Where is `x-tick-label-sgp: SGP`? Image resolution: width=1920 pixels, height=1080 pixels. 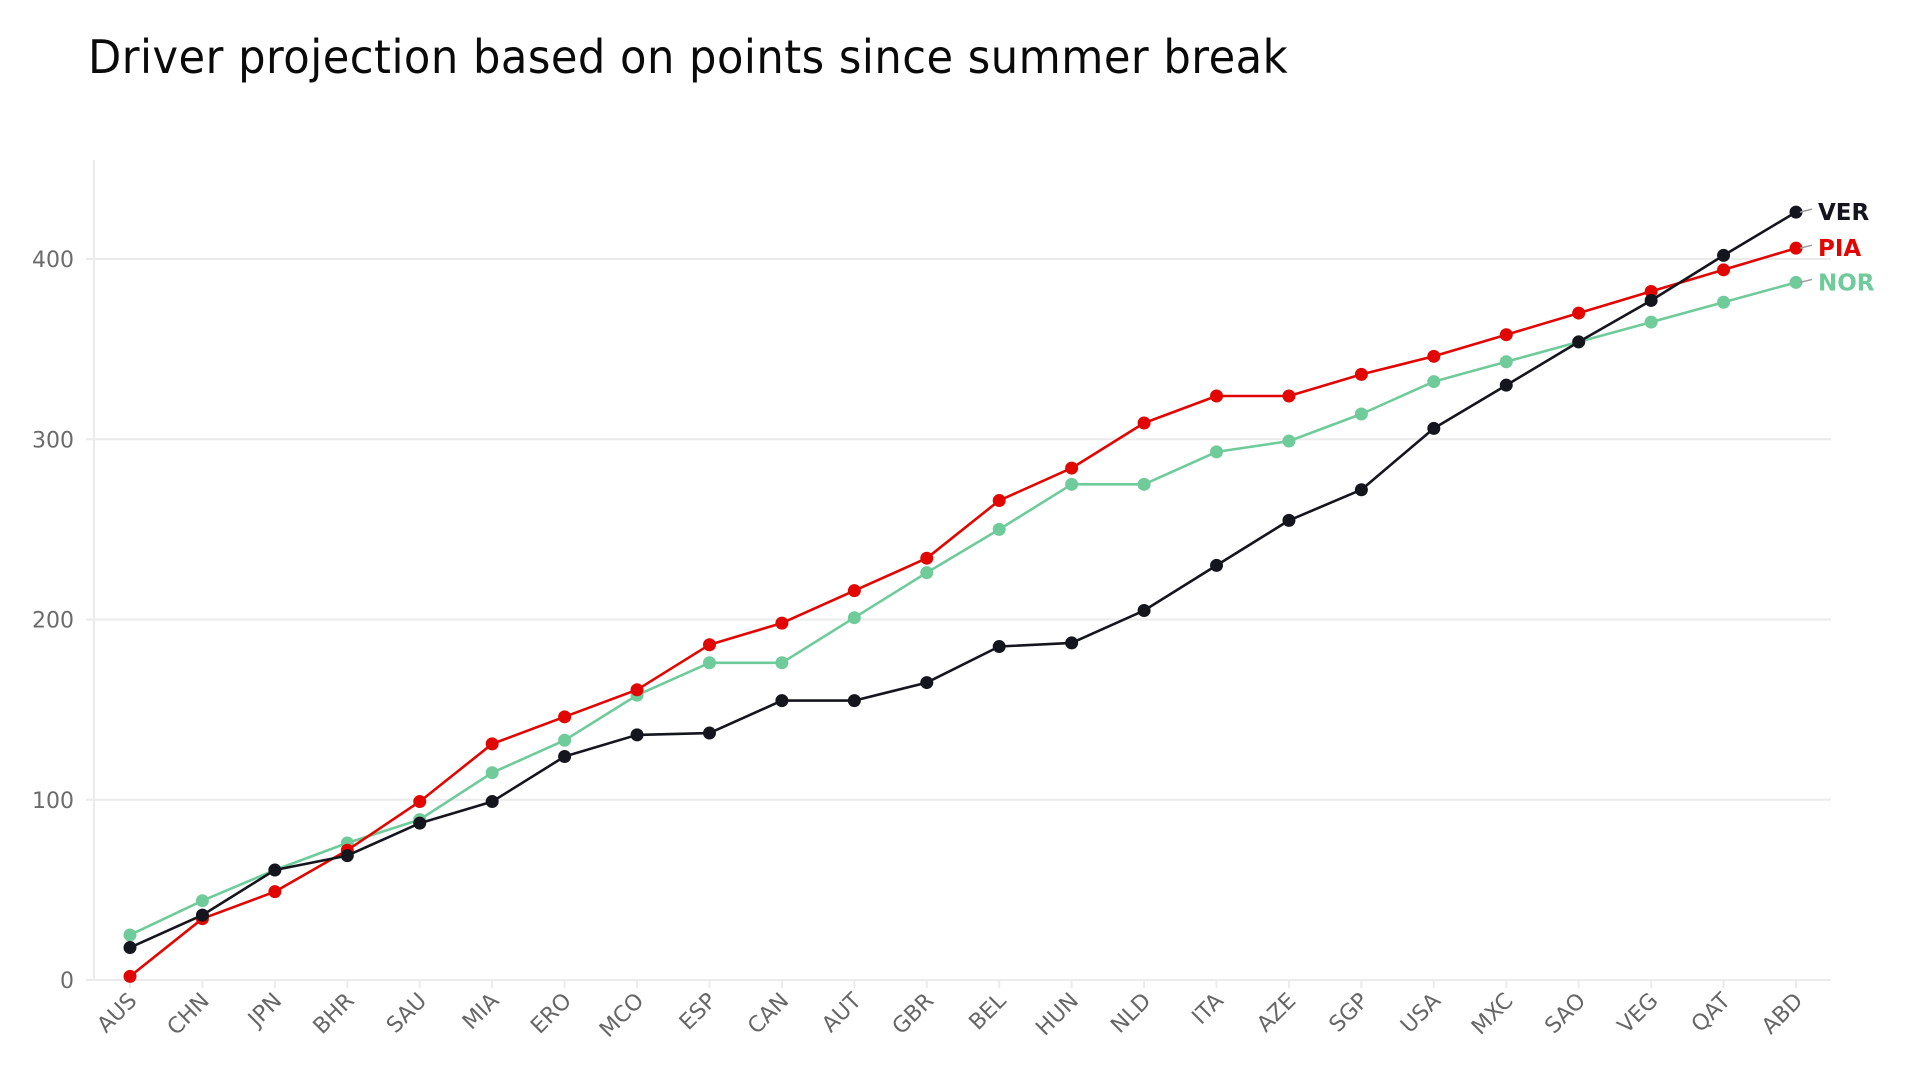 x-tick-label-sgp: SGP is located at coordinates (1349, 1013).